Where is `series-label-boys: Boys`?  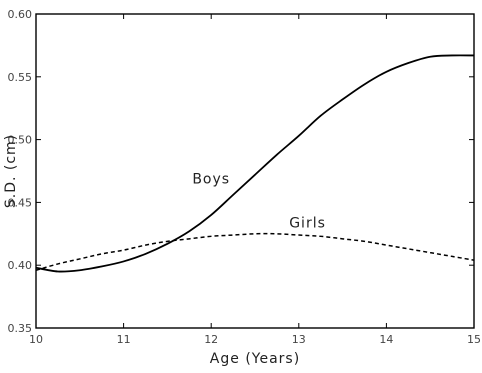 series-label-boys: Boys is located at coordinates (211, 180).